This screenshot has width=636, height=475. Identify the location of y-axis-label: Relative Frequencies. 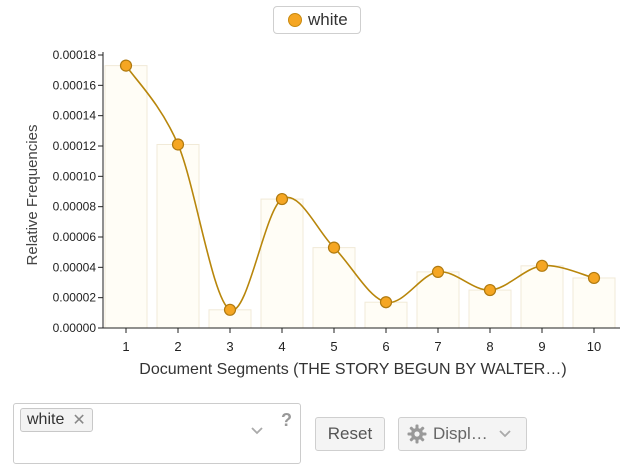
(32, 195).